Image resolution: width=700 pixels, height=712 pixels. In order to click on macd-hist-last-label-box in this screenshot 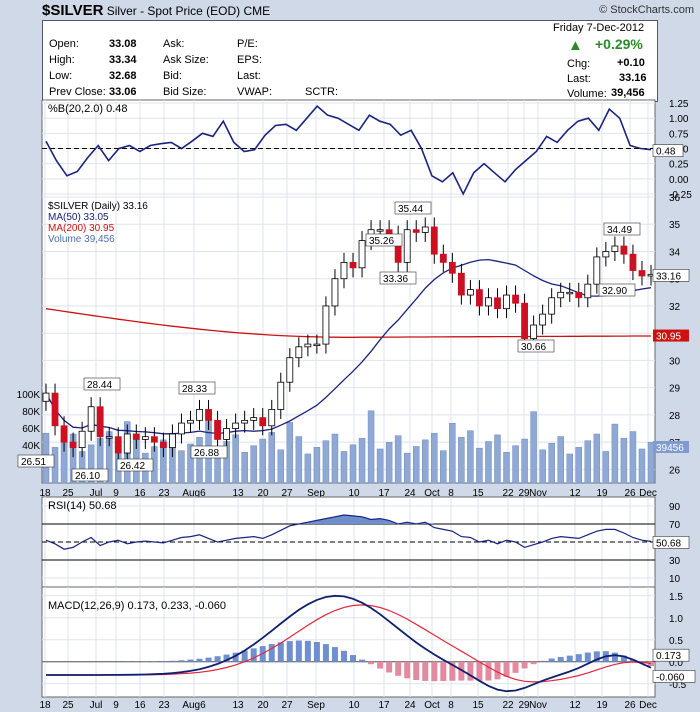, I will do `click(674, 676)`.